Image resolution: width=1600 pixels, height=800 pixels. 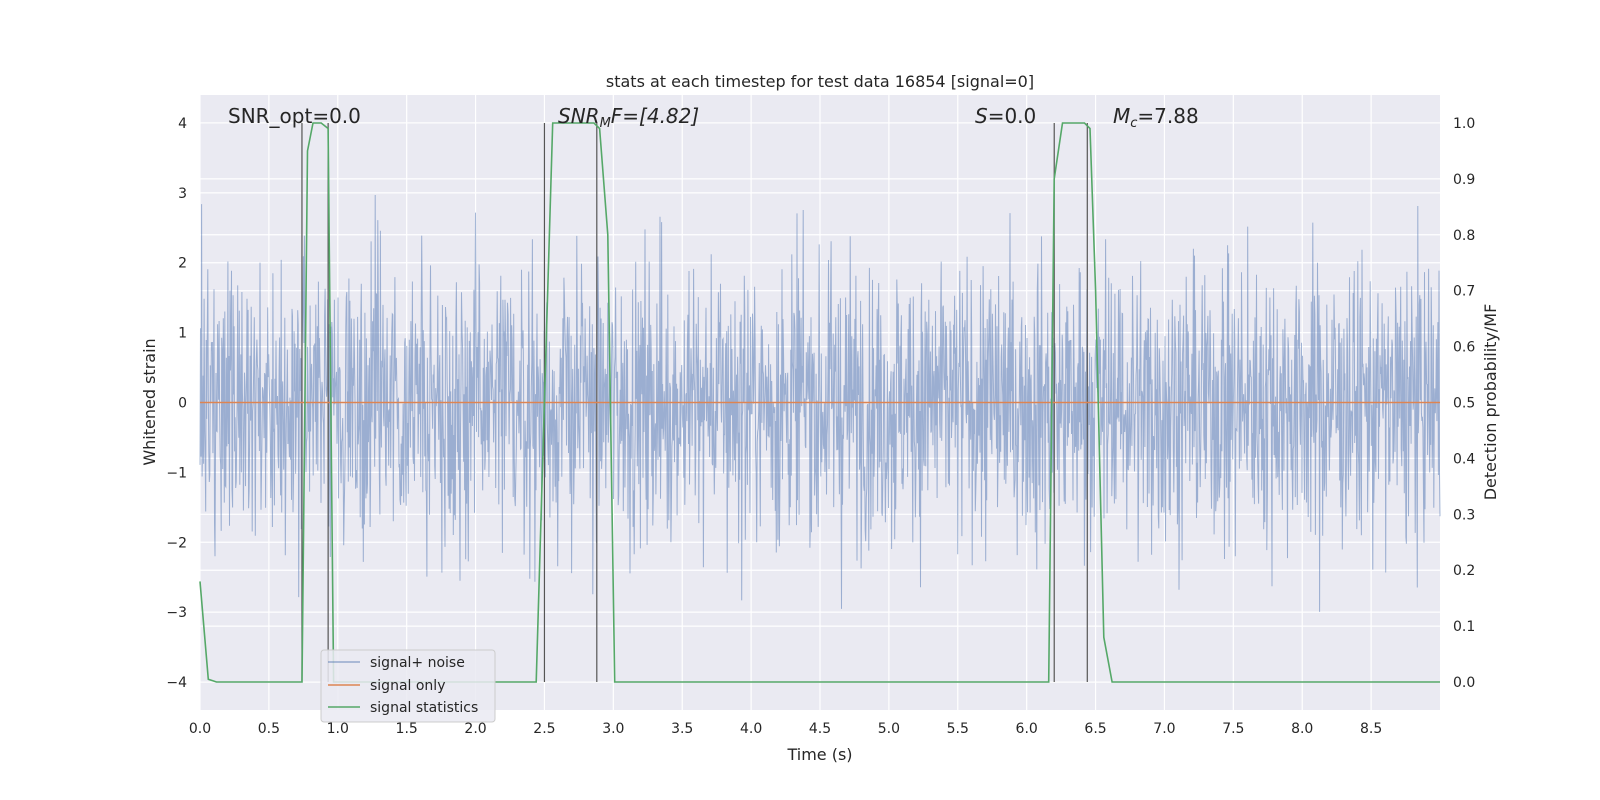 I want to click on y-right-tick-label: 1.0, so click(x=1464, y=124).